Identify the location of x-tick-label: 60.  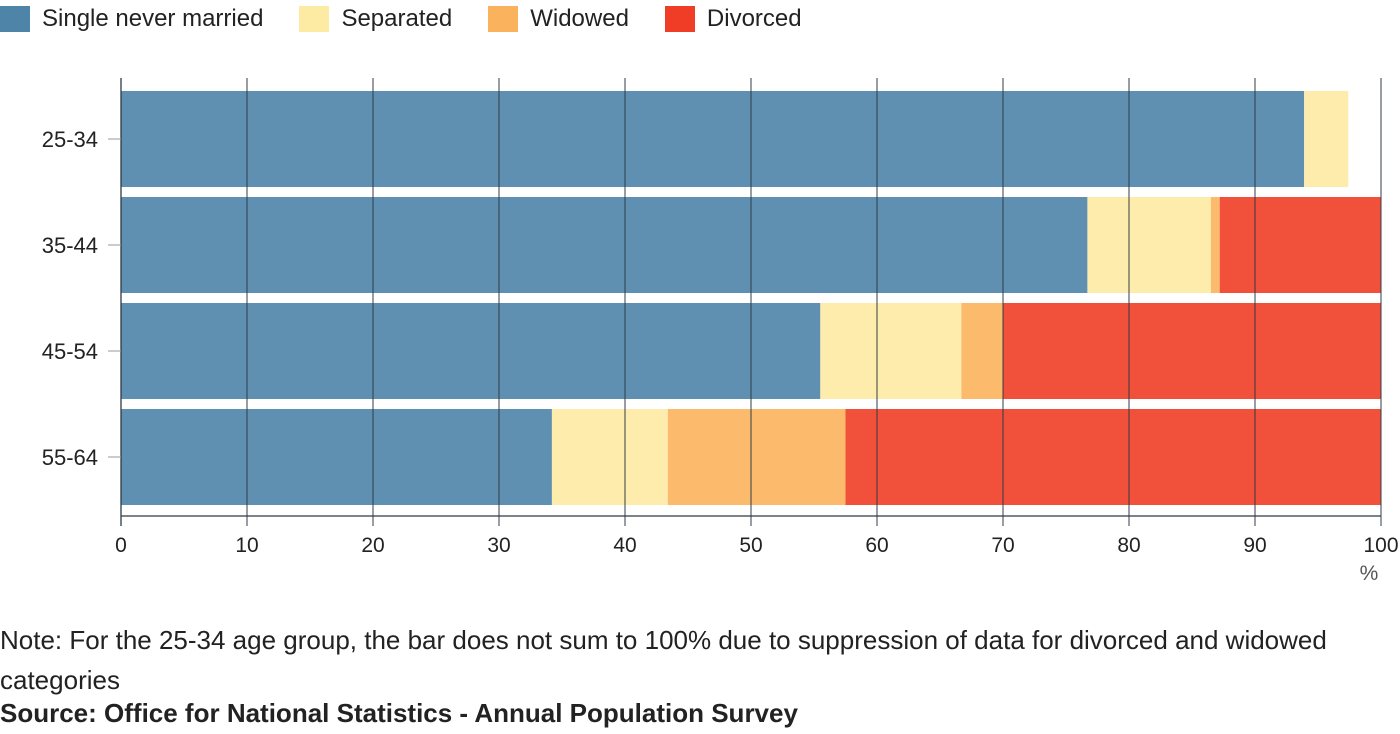
(876, 545).